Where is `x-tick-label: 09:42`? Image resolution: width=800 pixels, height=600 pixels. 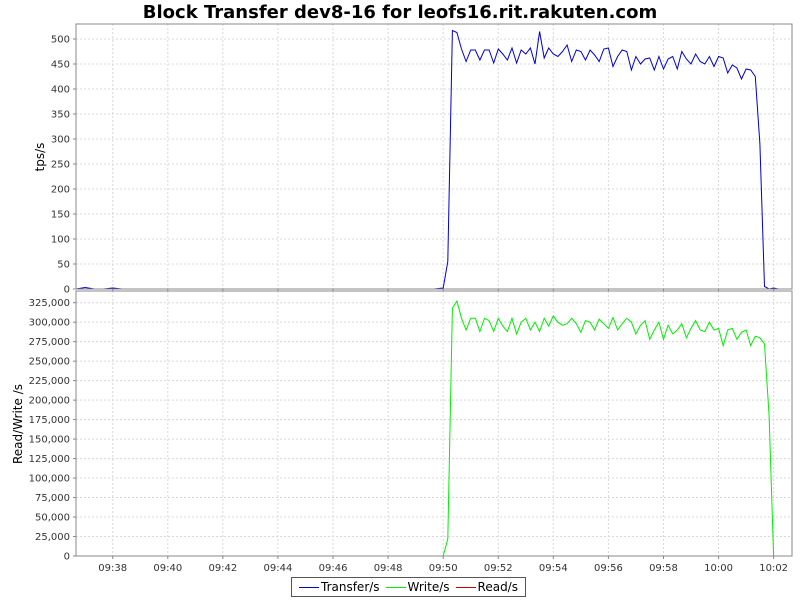 x-tick-label: 09:42 is located at coordinates (222, 568).